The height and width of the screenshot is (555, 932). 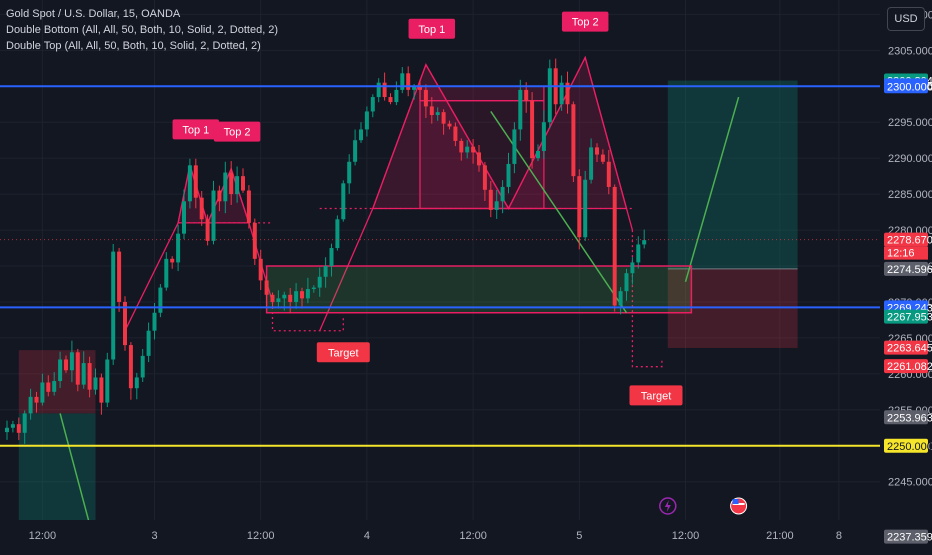 I want to click on long-position-target-zone, so click(x=732, y=174).